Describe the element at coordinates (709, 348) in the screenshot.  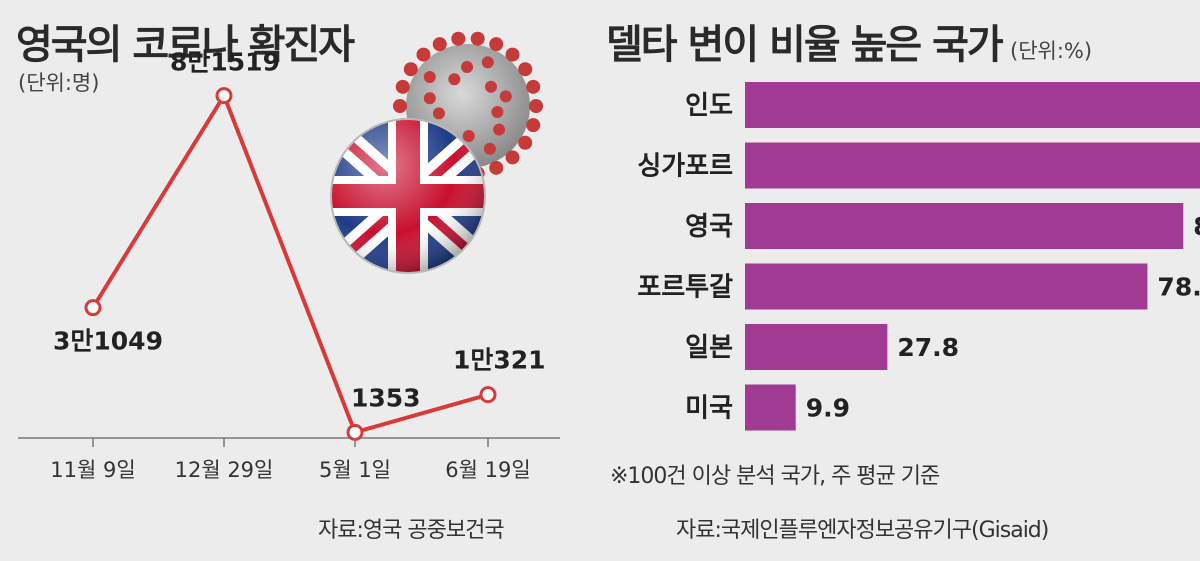
I see `category-label: 일본` at that location.